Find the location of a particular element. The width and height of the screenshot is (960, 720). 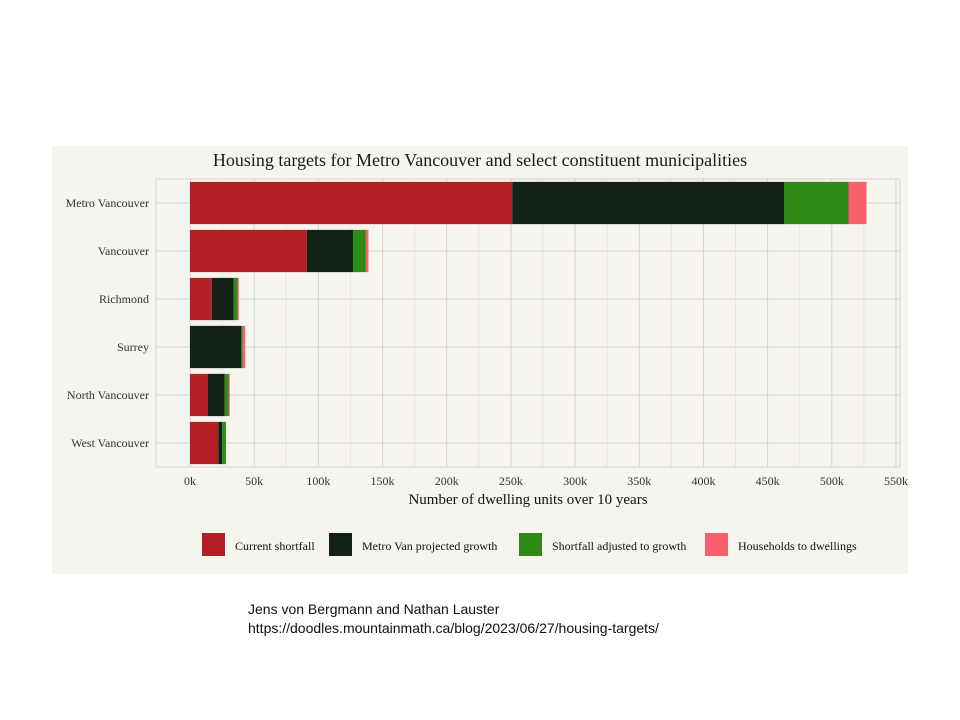

x-tick-label: 550k is located at coordinates (896, 481).